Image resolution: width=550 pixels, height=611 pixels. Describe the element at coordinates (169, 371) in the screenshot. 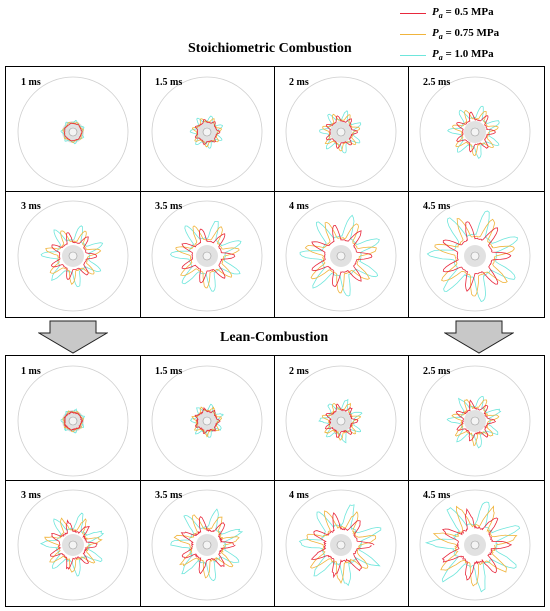

I see `time-label: 1.5 ms` at that location.